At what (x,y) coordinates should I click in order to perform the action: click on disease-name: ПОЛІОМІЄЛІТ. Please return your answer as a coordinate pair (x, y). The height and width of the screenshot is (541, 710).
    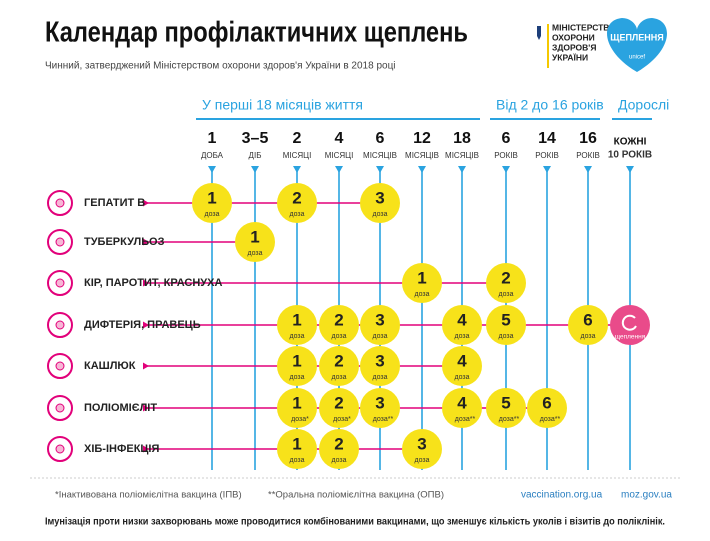
    Looking at the image, I should click on (120, 408).